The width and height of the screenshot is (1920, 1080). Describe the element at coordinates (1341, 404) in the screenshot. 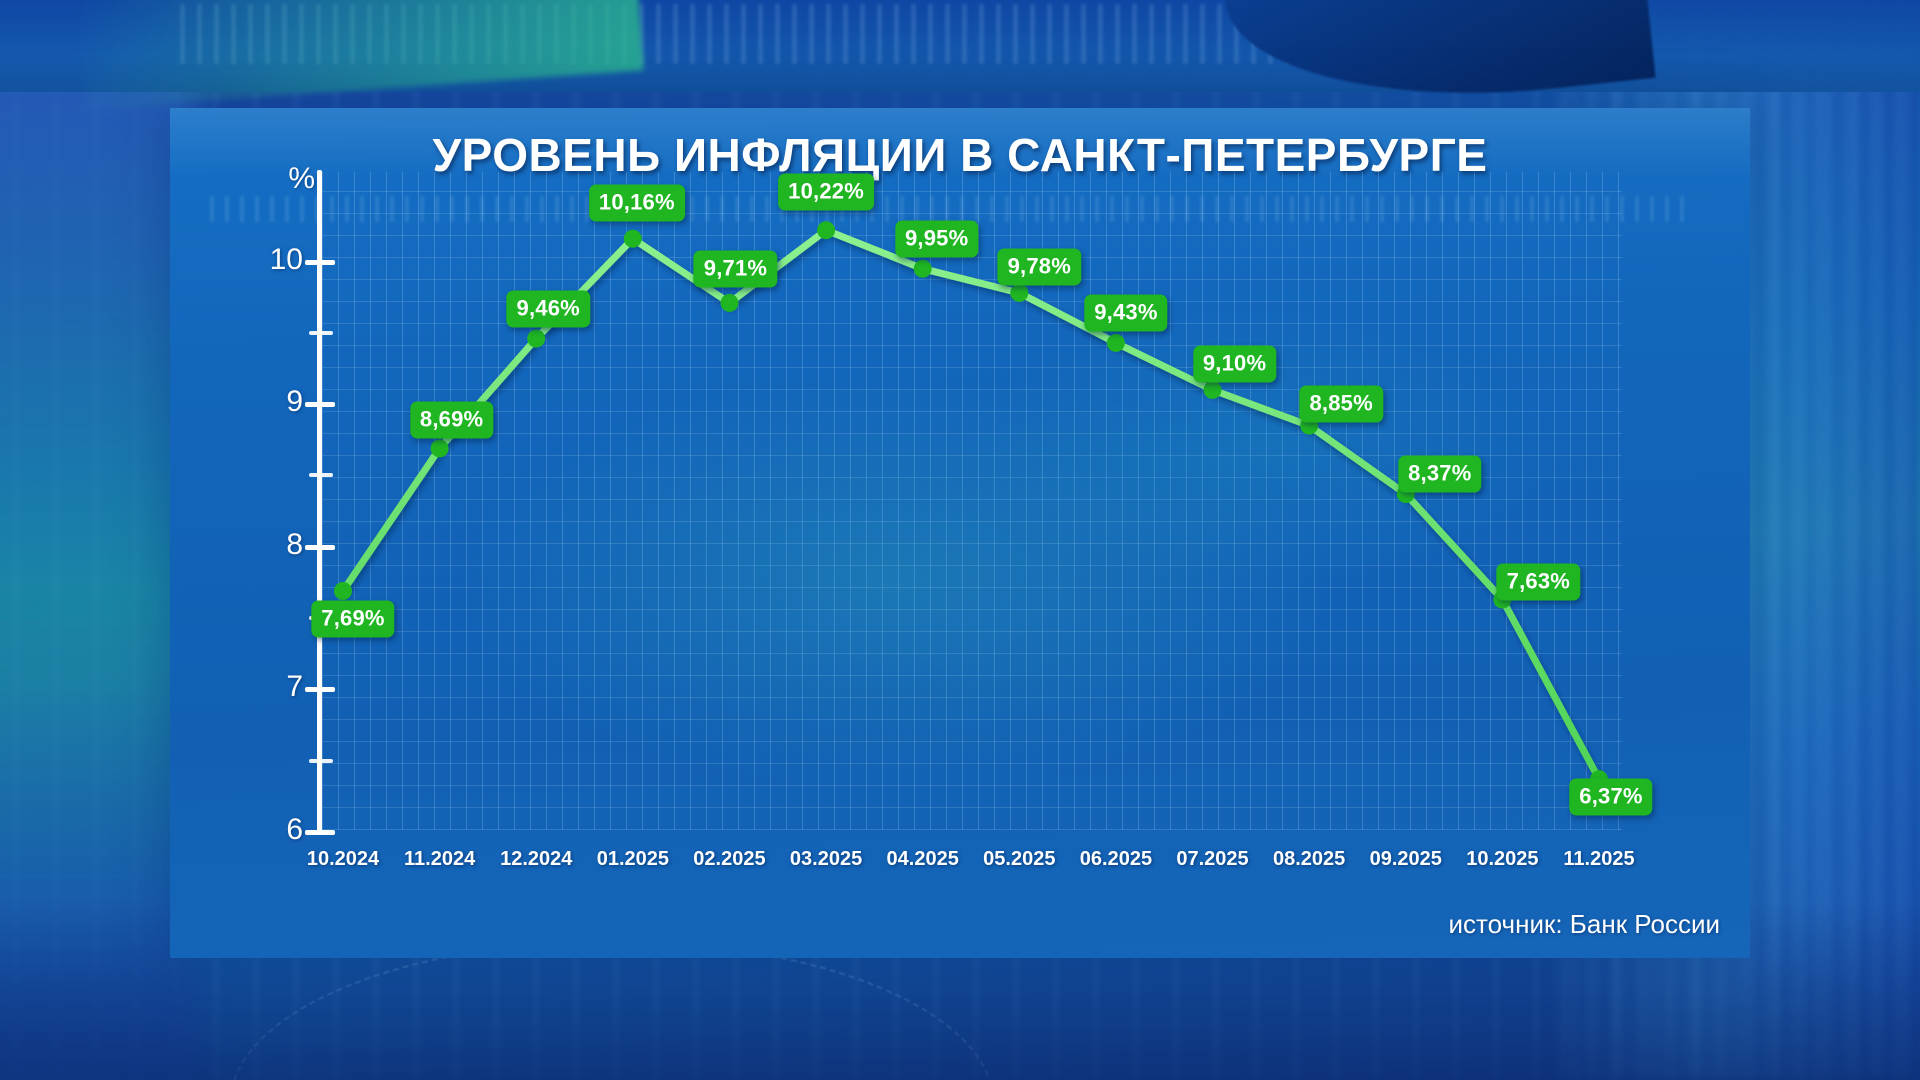

I see `data-point-label: 8,85%` at that location.